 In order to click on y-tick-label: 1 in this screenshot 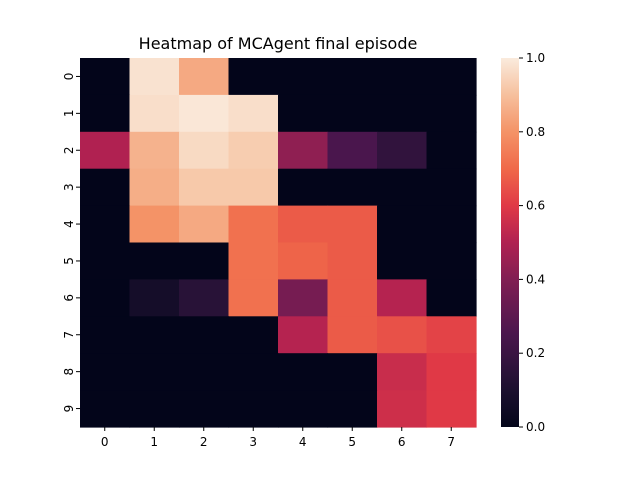, I will do `click(69, 114)`.